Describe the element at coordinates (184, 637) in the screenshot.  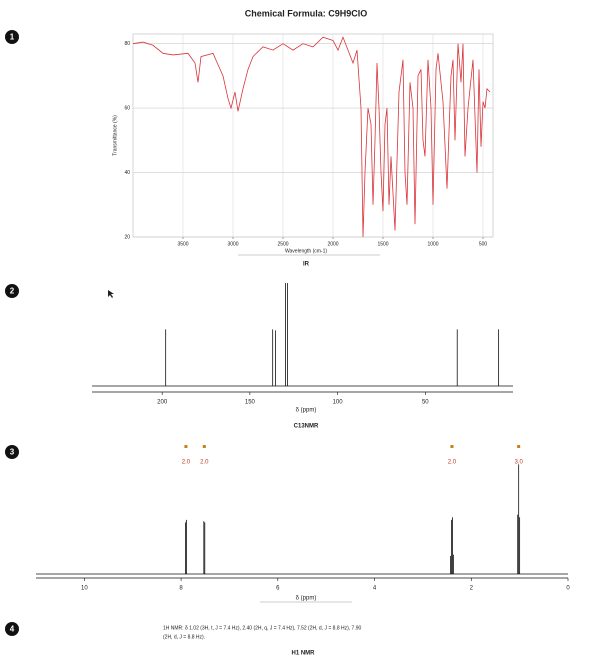
I see `h1-text-line: (2H, d, J = 8.8 Hz).` at that location.